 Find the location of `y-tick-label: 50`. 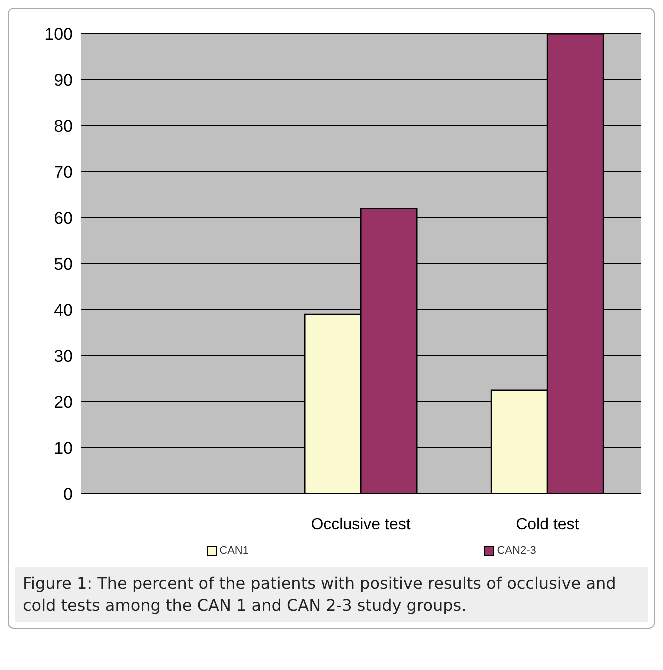

y-tick-label: 50 is located at coordinates (63, 264).